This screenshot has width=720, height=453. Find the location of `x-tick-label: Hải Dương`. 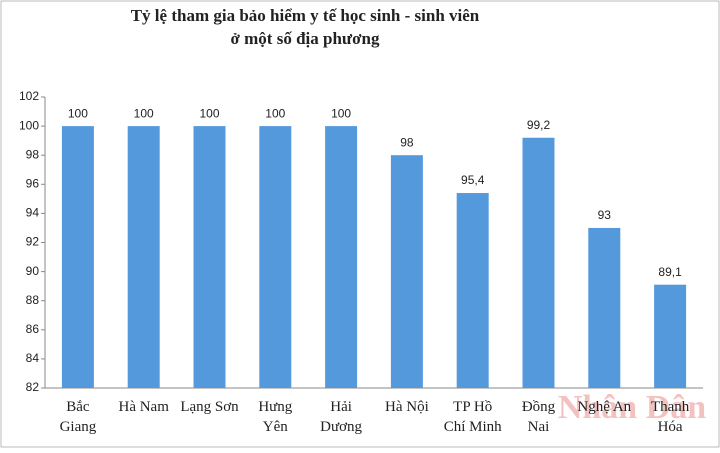

x-tick-label: Hải Dương is located at coordinates (341, 417).